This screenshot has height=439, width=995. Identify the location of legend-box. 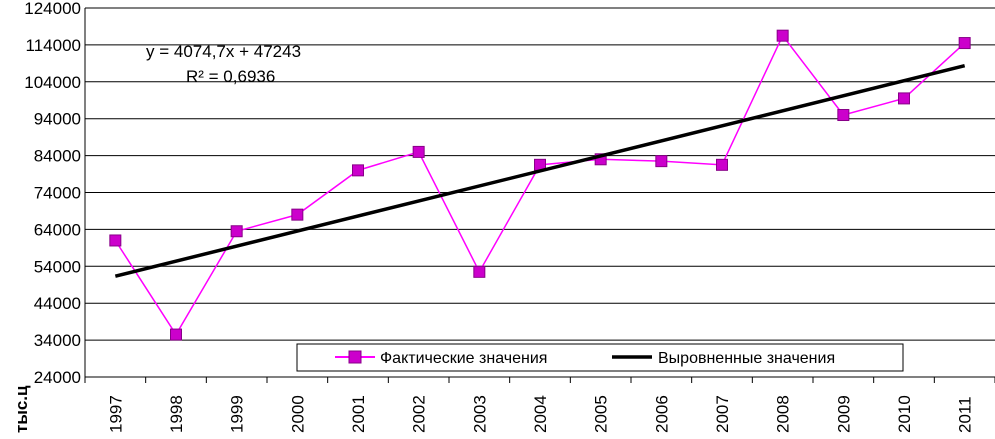
(600, 357).